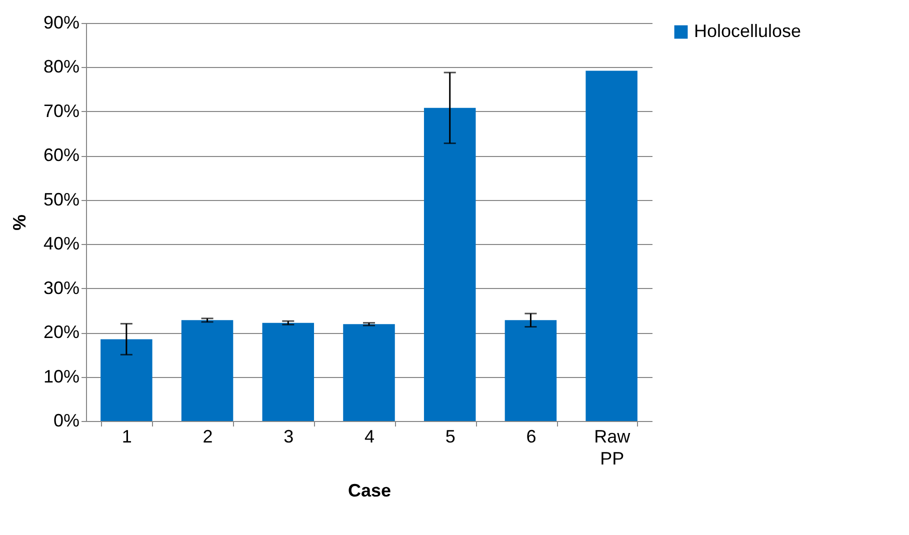 Image resolution: width=909 pixels, height=535 pixels. I want to click on y-tick-label: 50%, so click(61, 199).